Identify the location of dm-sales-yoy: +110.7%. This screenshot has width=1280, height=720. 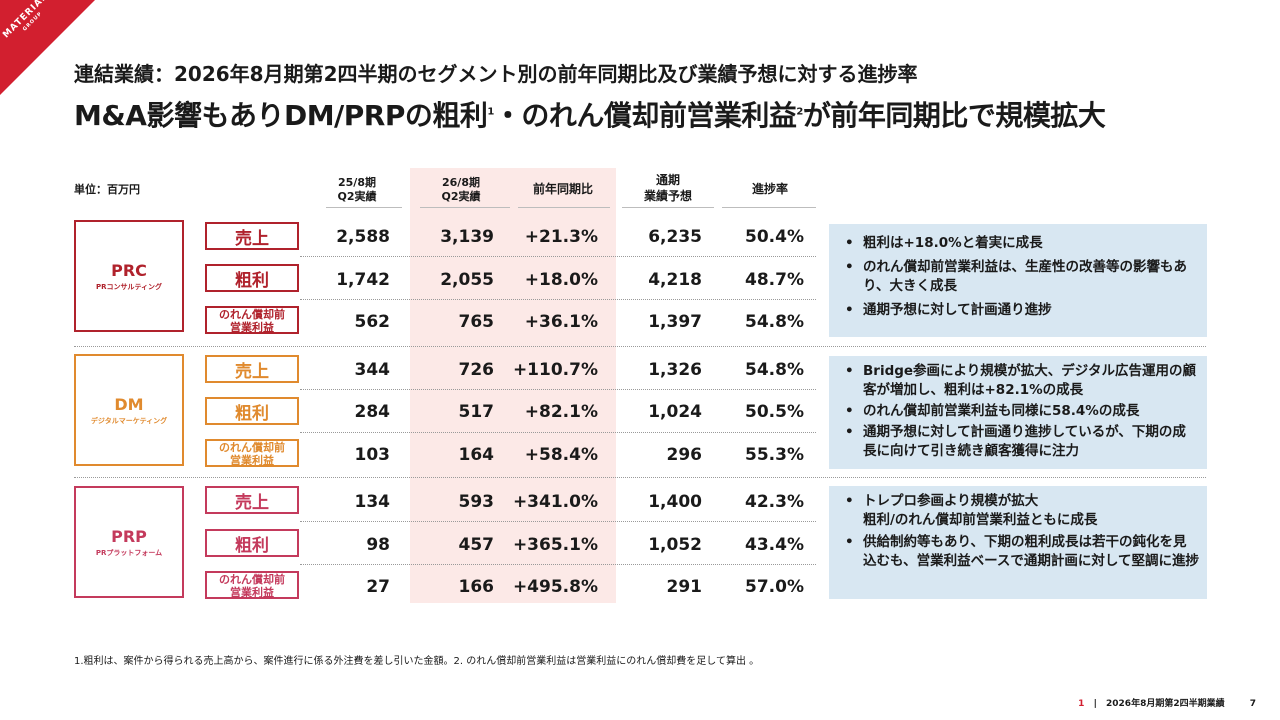
(555, 370).